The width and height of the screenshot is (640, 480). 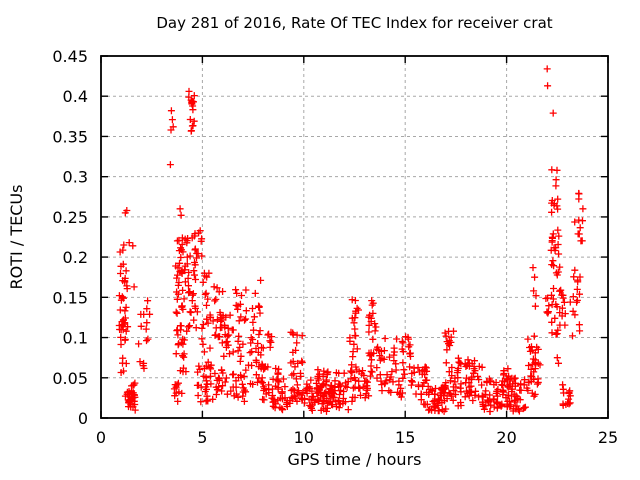 What do you see at coordinates (101, 437) in the screenshot?
I see `x-tick-label: 0` at bounding box center [101, 437].